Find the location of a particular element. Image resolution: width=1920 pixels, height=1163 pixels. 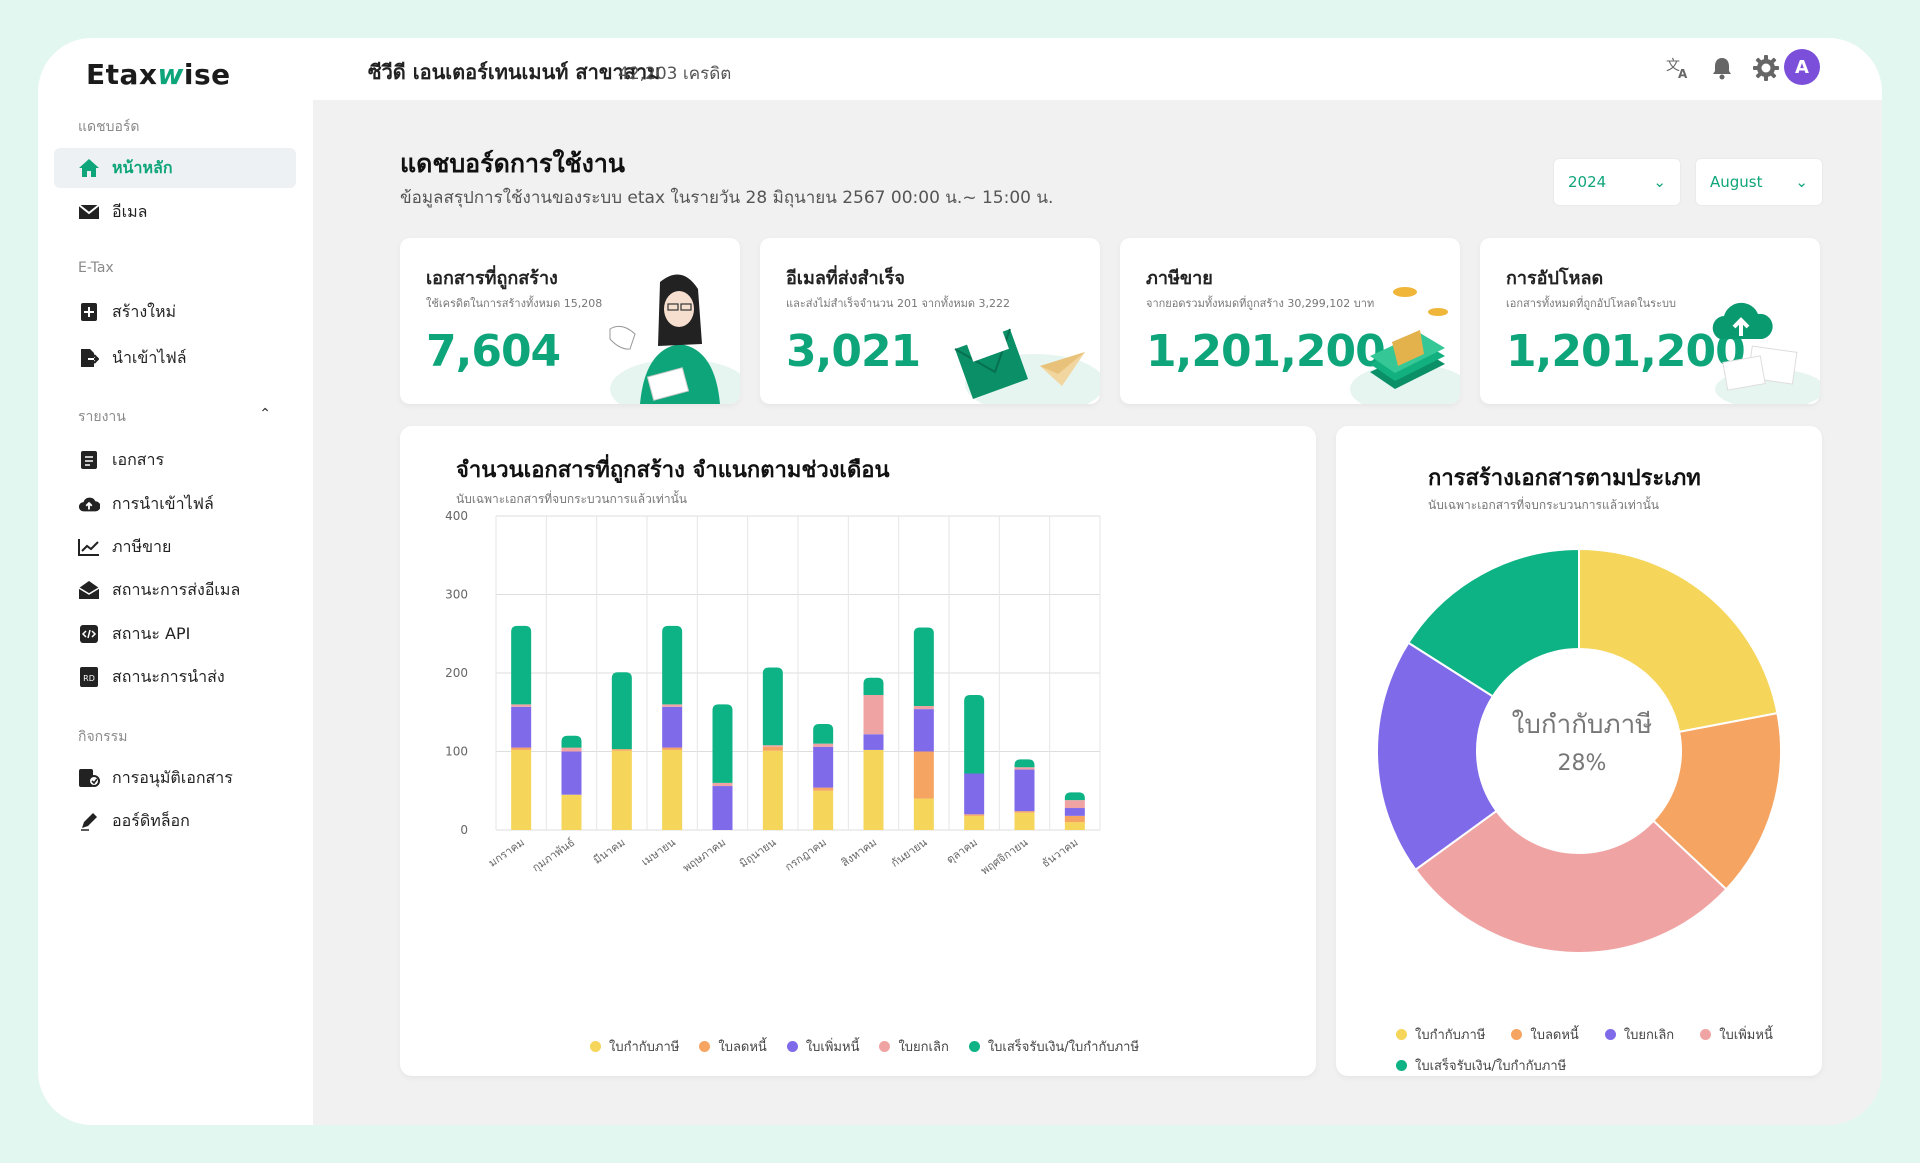

x-tick-label: ตุลาคม is located at coordinates (962, 851).